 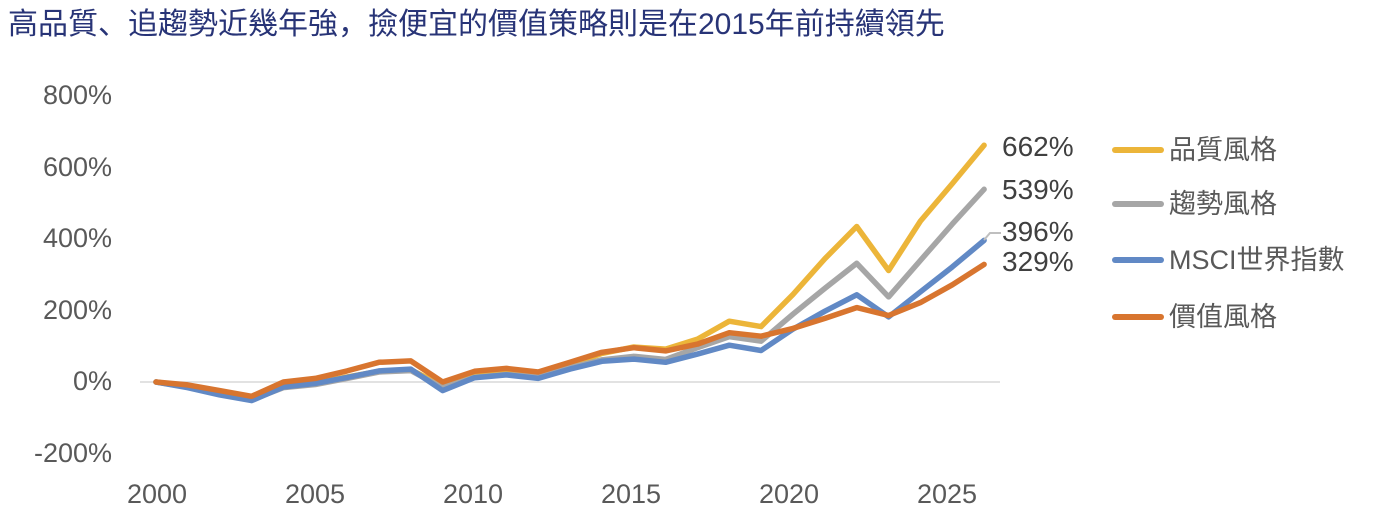 What do you see at coordinates (476, 24) in the screenshot?
I see `chart-title: 高品質、追趨勢近幾年強，撿便宜的價值策略則是在2015年前持續領先` at bounding box center [476, 24].